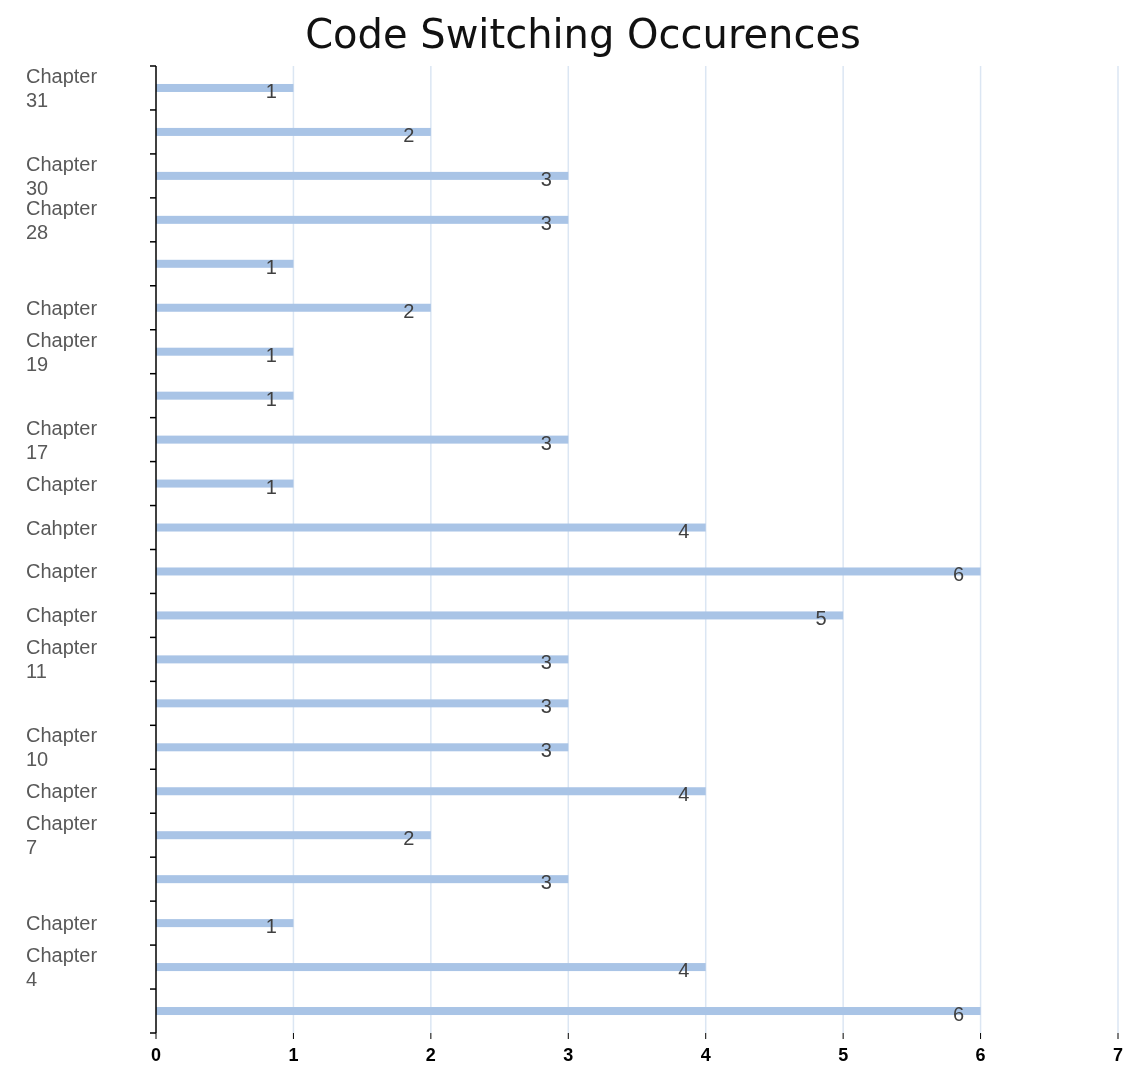  Describe the element at coordinates (430, 1055) in the screenshot. I see `x-tick-label: 2` at that location.